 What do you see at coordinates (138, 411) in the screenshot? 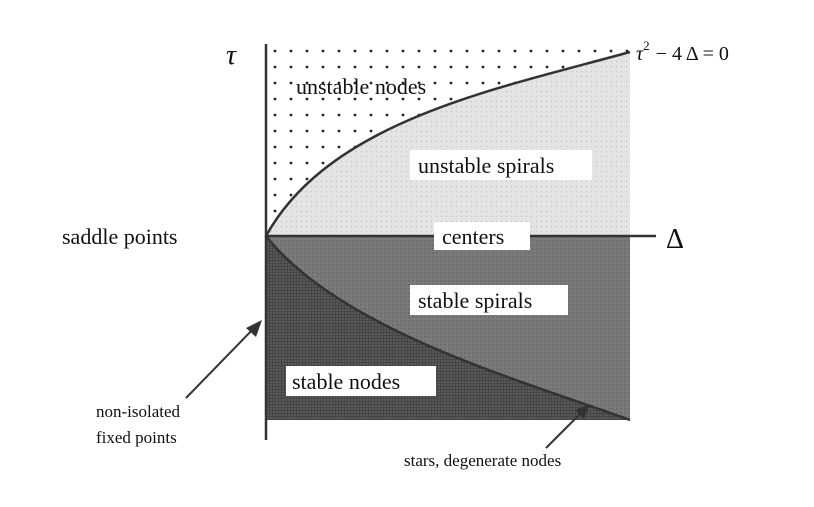
I see `non-isolated-label-line1: non-isolated` at bounding box center [138, 411].